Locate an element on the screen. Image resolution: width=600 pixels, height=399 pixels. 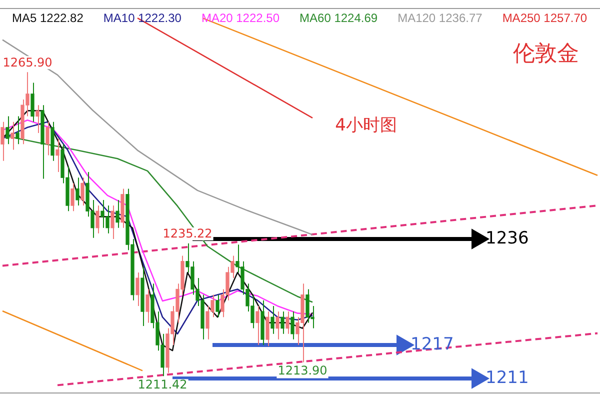
text: 伦敦金 is located at coordinates (546, 54).